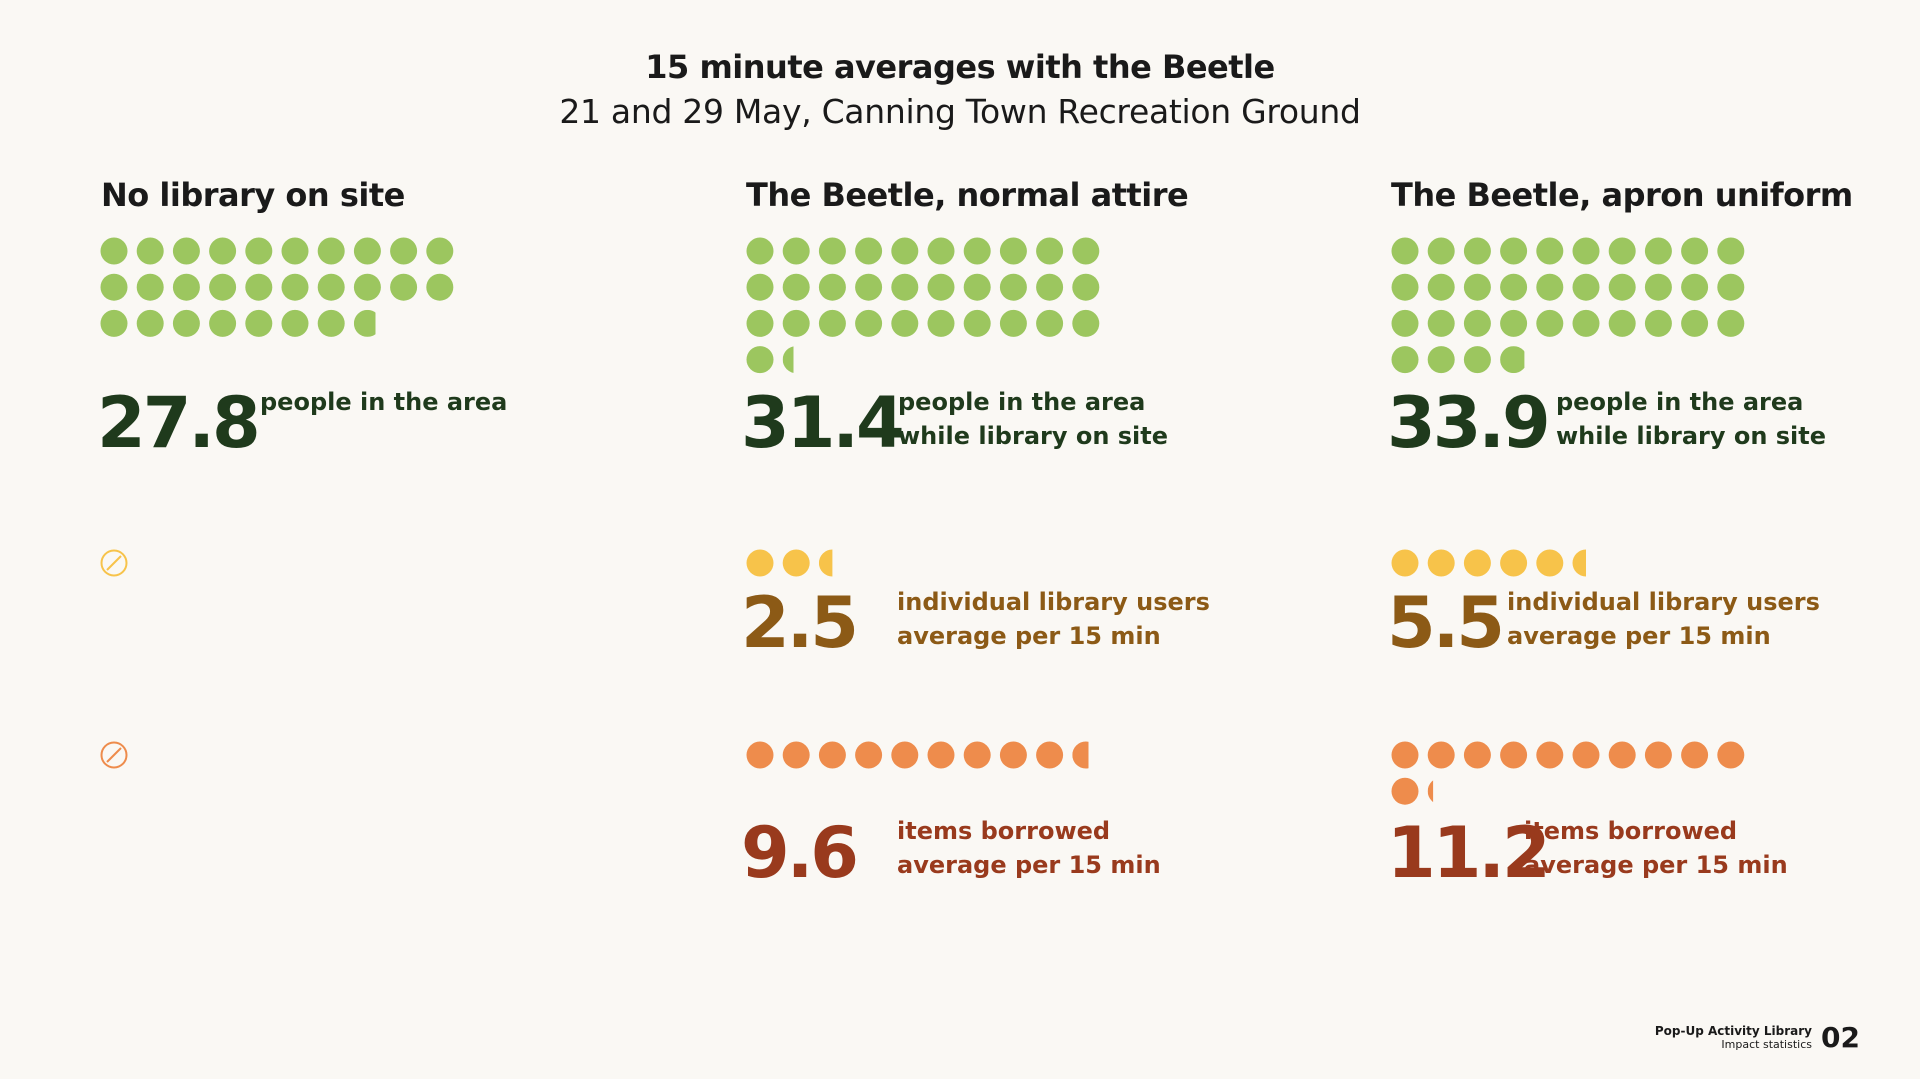 This screenshot has height=1079, width=1920. What do you see at coordinates (1469, 853) in the screenshot?
I see `items-value-apron-uniform: 11.2` at bounding box center [1469, 853].